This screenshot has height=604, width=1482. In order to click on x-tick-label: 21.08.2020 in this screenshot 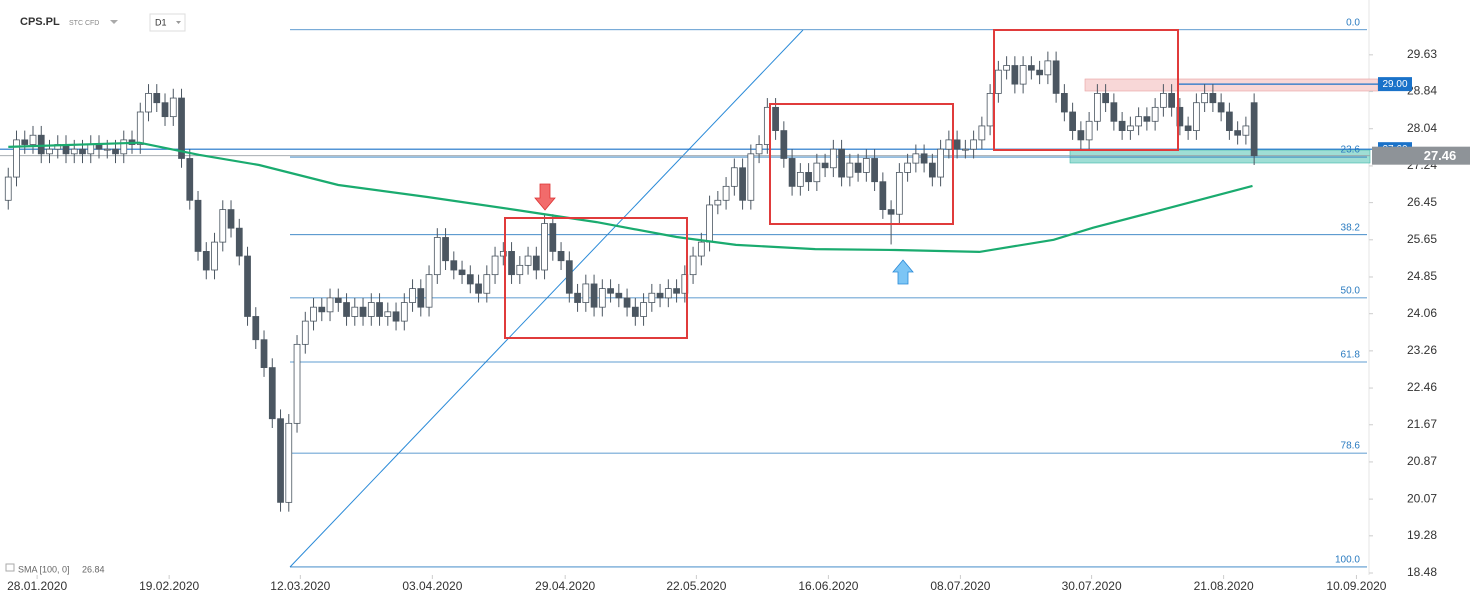, I will do `click(1224, 586)`.